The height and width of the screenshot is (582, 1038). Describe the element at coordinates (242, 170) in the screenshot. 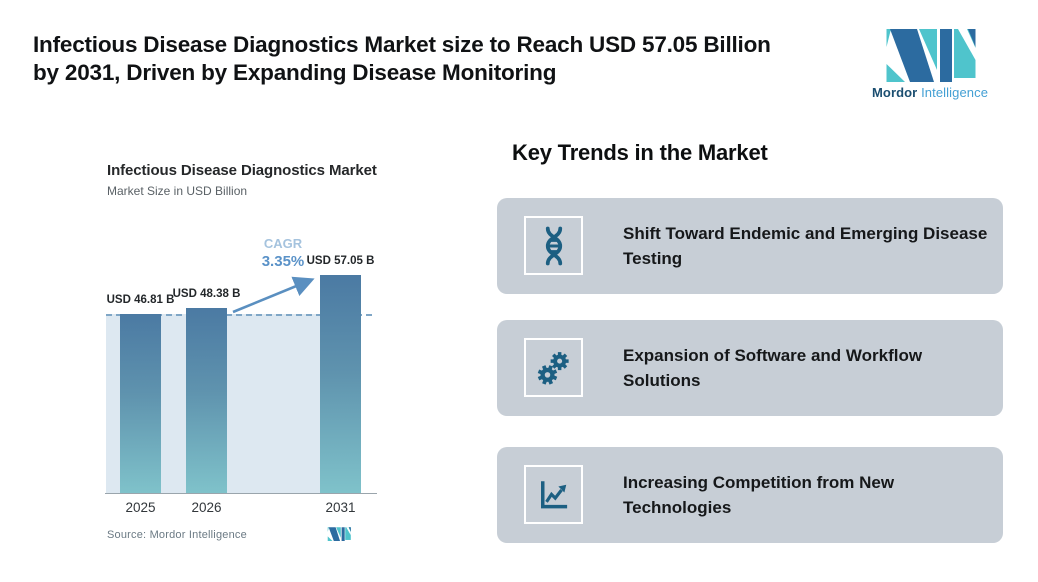

I see `chart-title: Infectious Disease Diagnostics Market` at that location.